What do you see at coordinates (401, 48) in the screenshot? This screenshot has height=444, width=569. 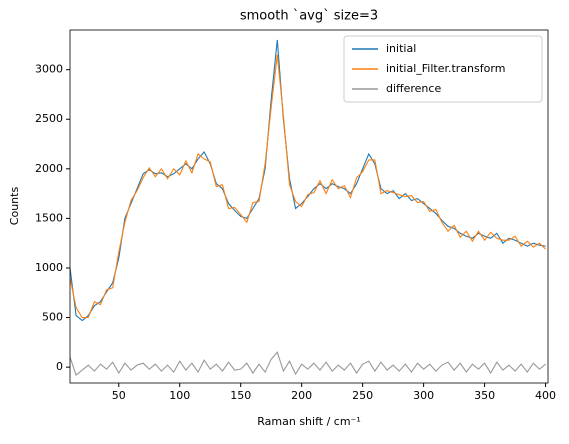 I see `legend-label: initial` at bounding box center [401, 48].